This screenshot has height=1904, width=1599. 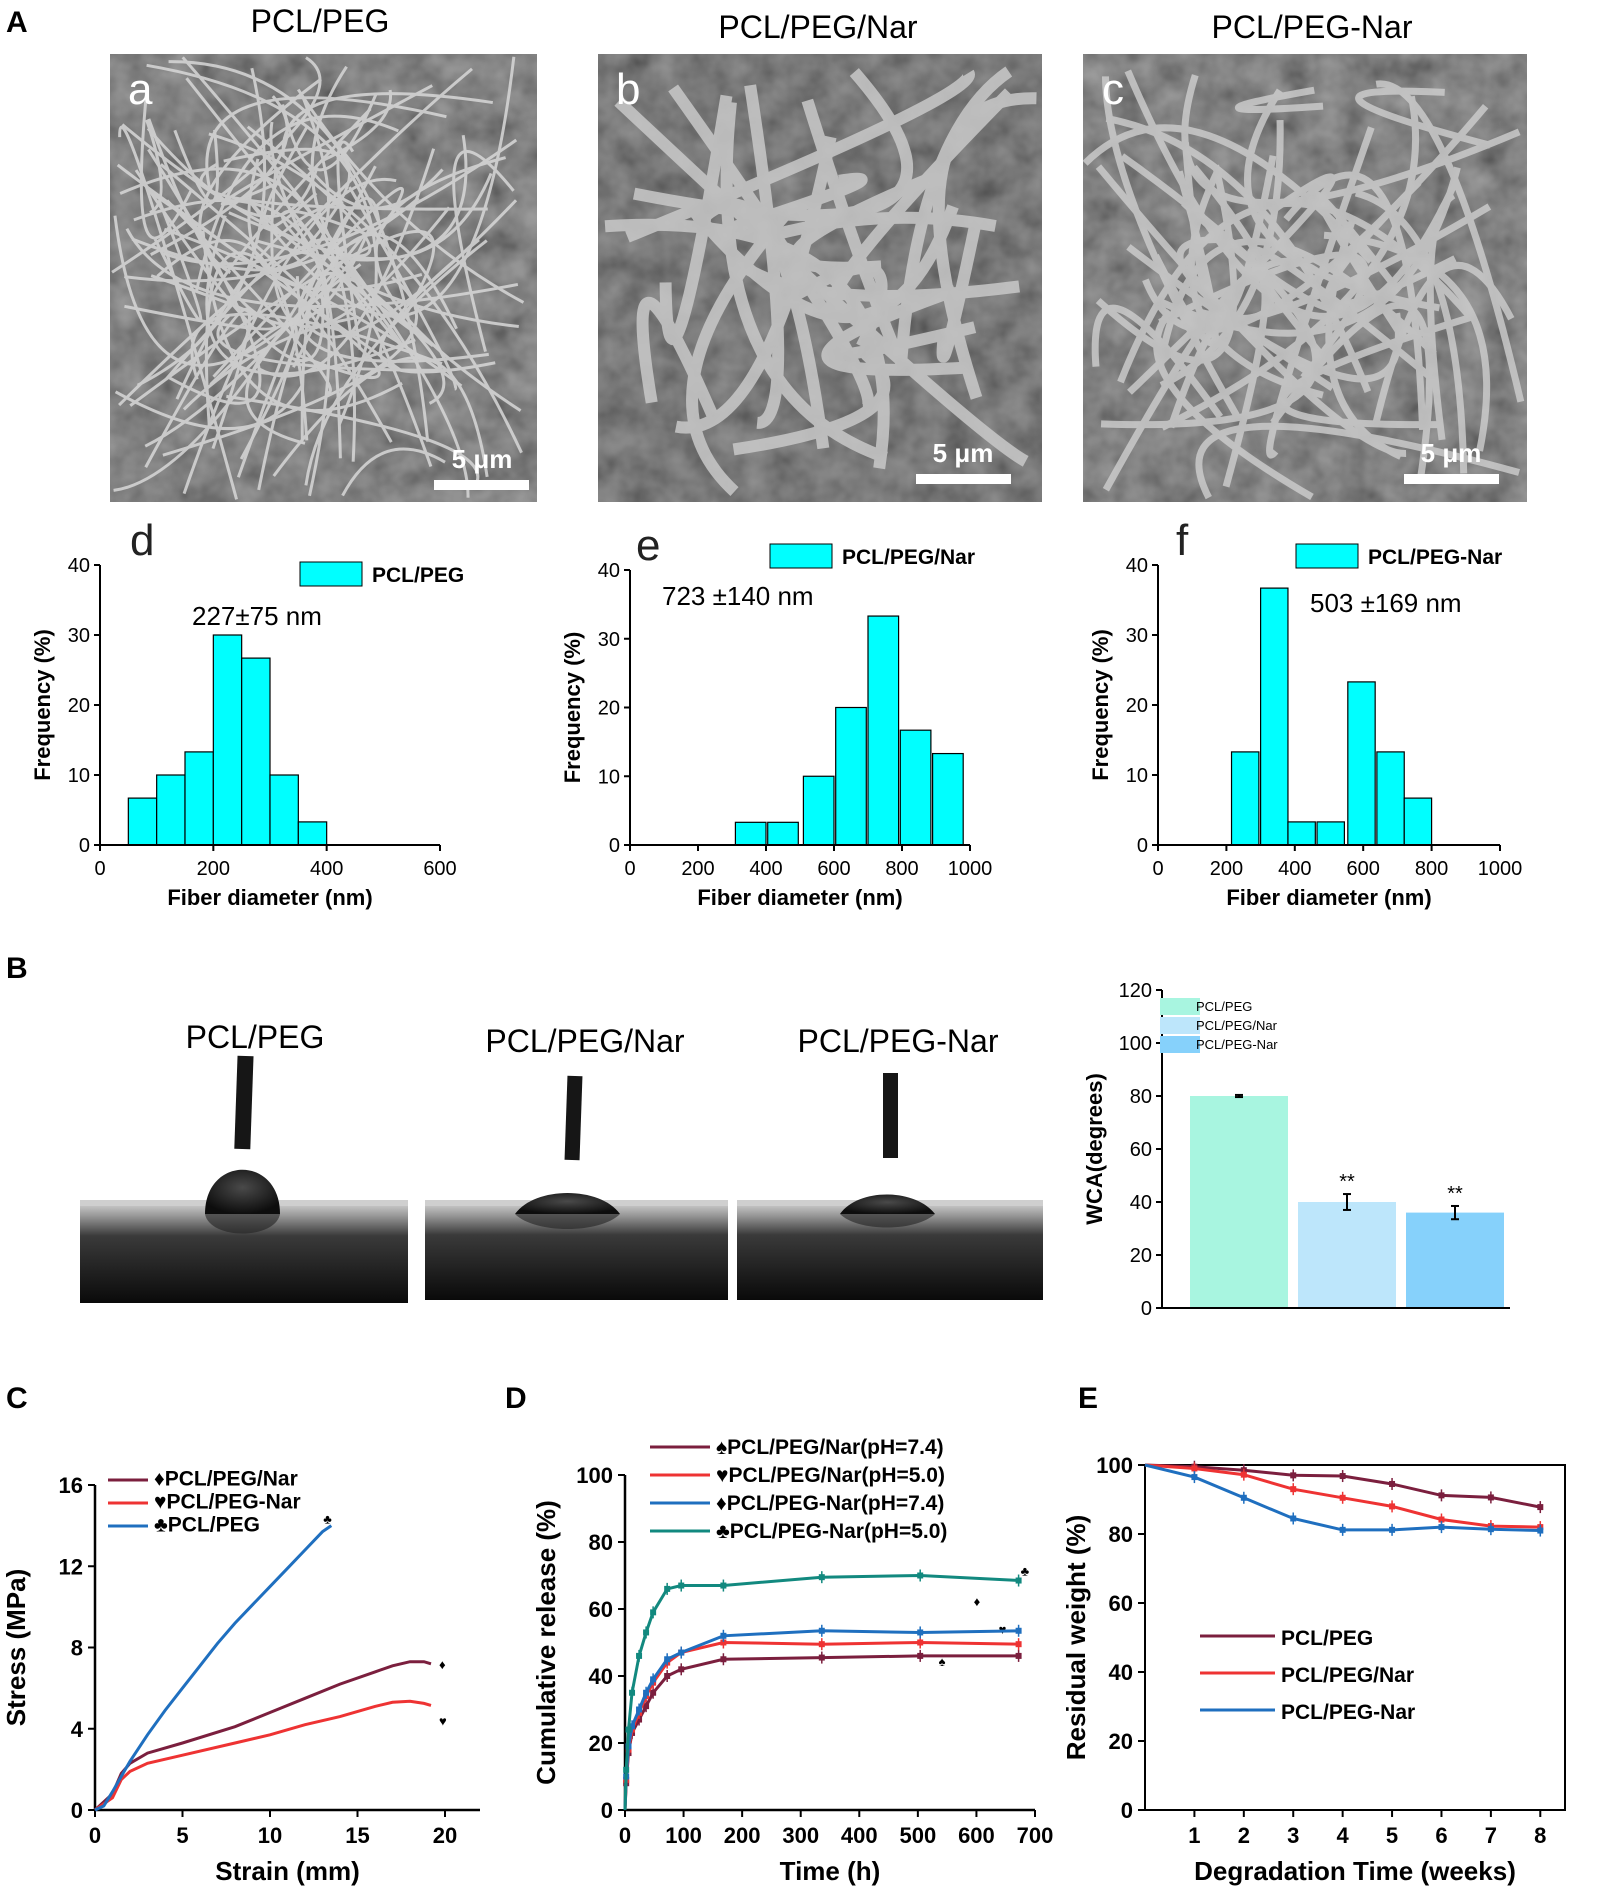 What do you see at coordinates (697, 869) in the screenshot?
I see `x-tick-label: 200` at bounding box center [697, 869].